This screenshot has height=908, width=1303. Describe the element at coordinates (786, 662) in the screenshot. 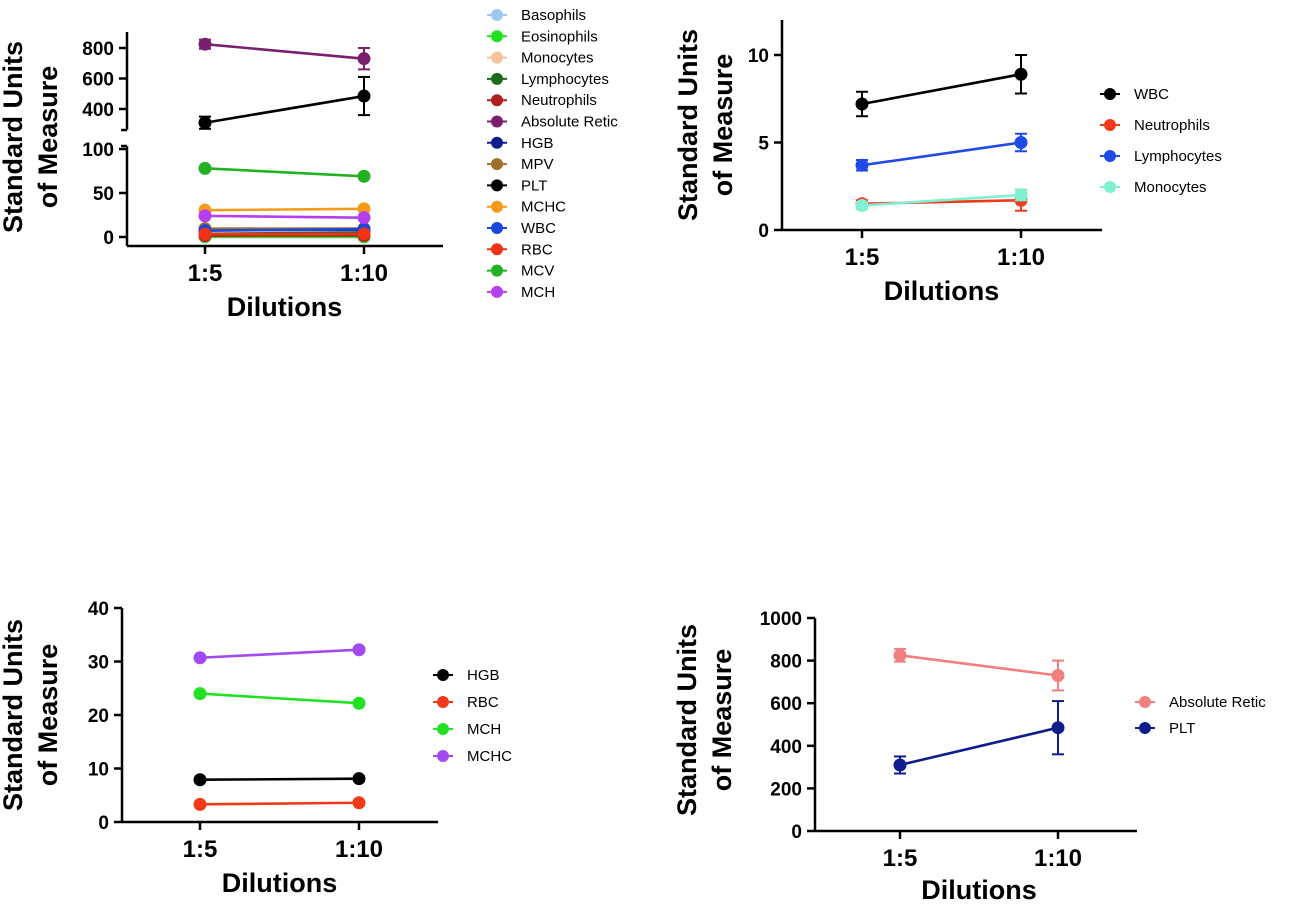

I see `y-tick-label: 800` at that location.